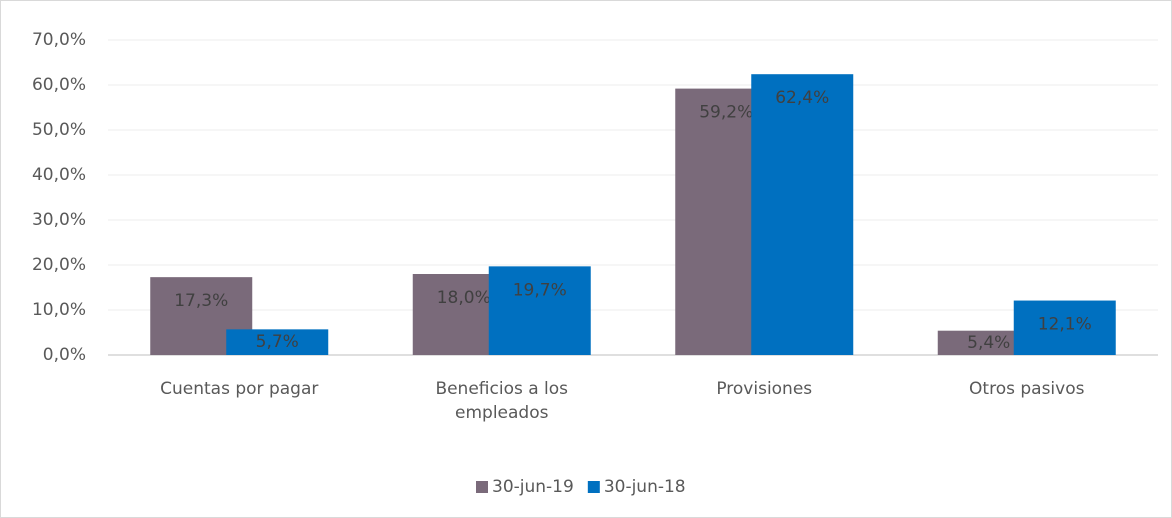  Describe the element at coordinates (59, 265) in the screenshot. I see `y-tick-label: 20,0%` at that location.